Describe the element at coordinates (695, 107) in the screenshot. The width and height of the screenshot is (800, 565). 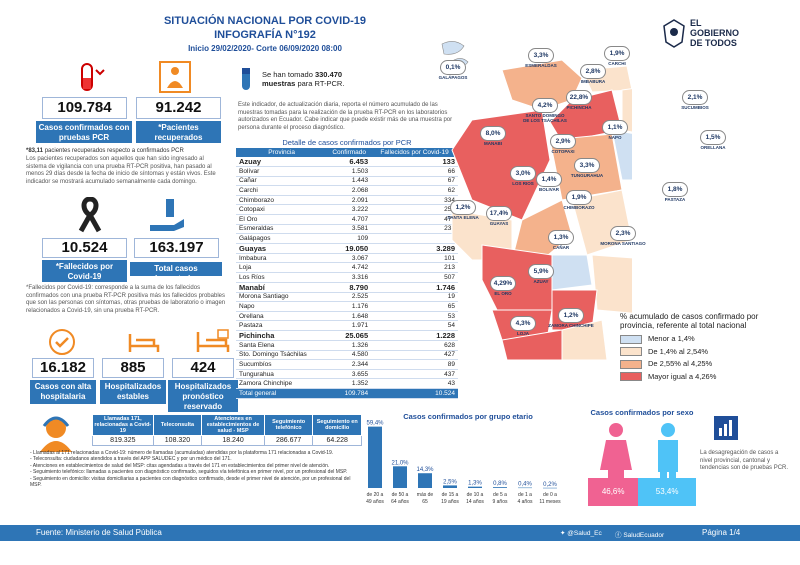
I see `province-name-6: SUCUMBIOS` at that location.